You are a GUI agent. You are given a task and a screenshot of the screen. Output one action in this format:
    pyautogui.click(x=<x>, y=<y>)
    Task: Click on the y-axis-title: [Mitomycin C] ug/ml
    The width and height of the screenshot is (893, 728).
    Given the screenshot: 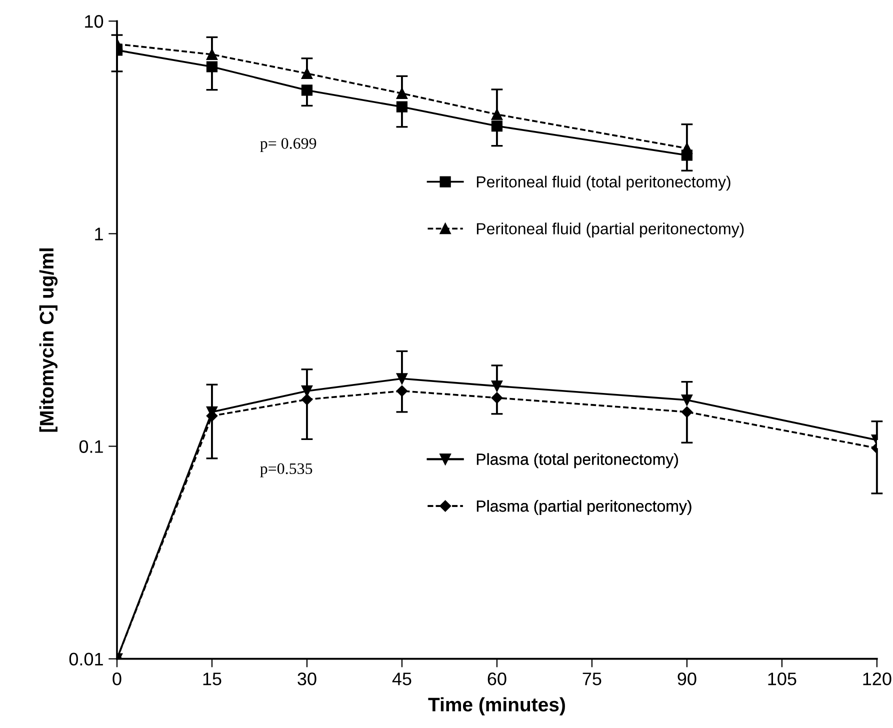 What is the action you would take?
    pyautogui.click(x=48, y=340)
    